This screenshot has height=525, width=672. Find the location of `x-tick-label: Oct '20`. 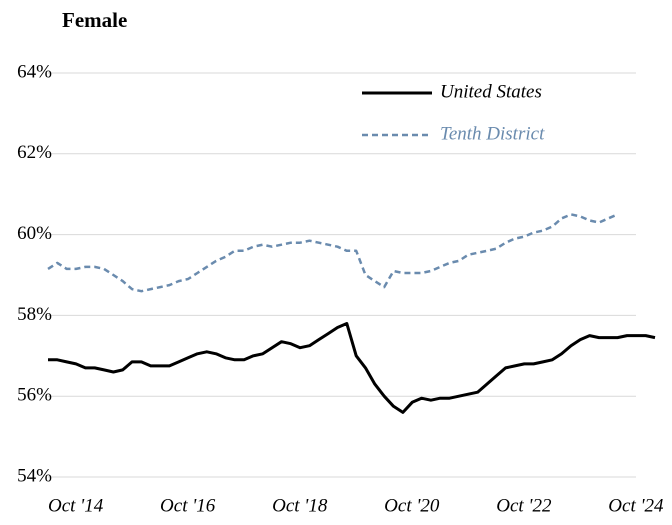

x-tick-label: Oct '20 is located at coordinates (412, 505).